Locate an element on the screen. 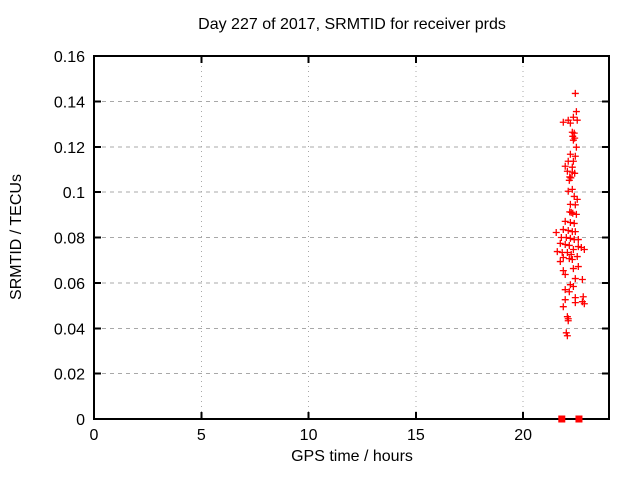 Image resolution: width=640 pixels, height=480 pixels. y-tick-label: 0.1 is located at coordinates (74, 193).